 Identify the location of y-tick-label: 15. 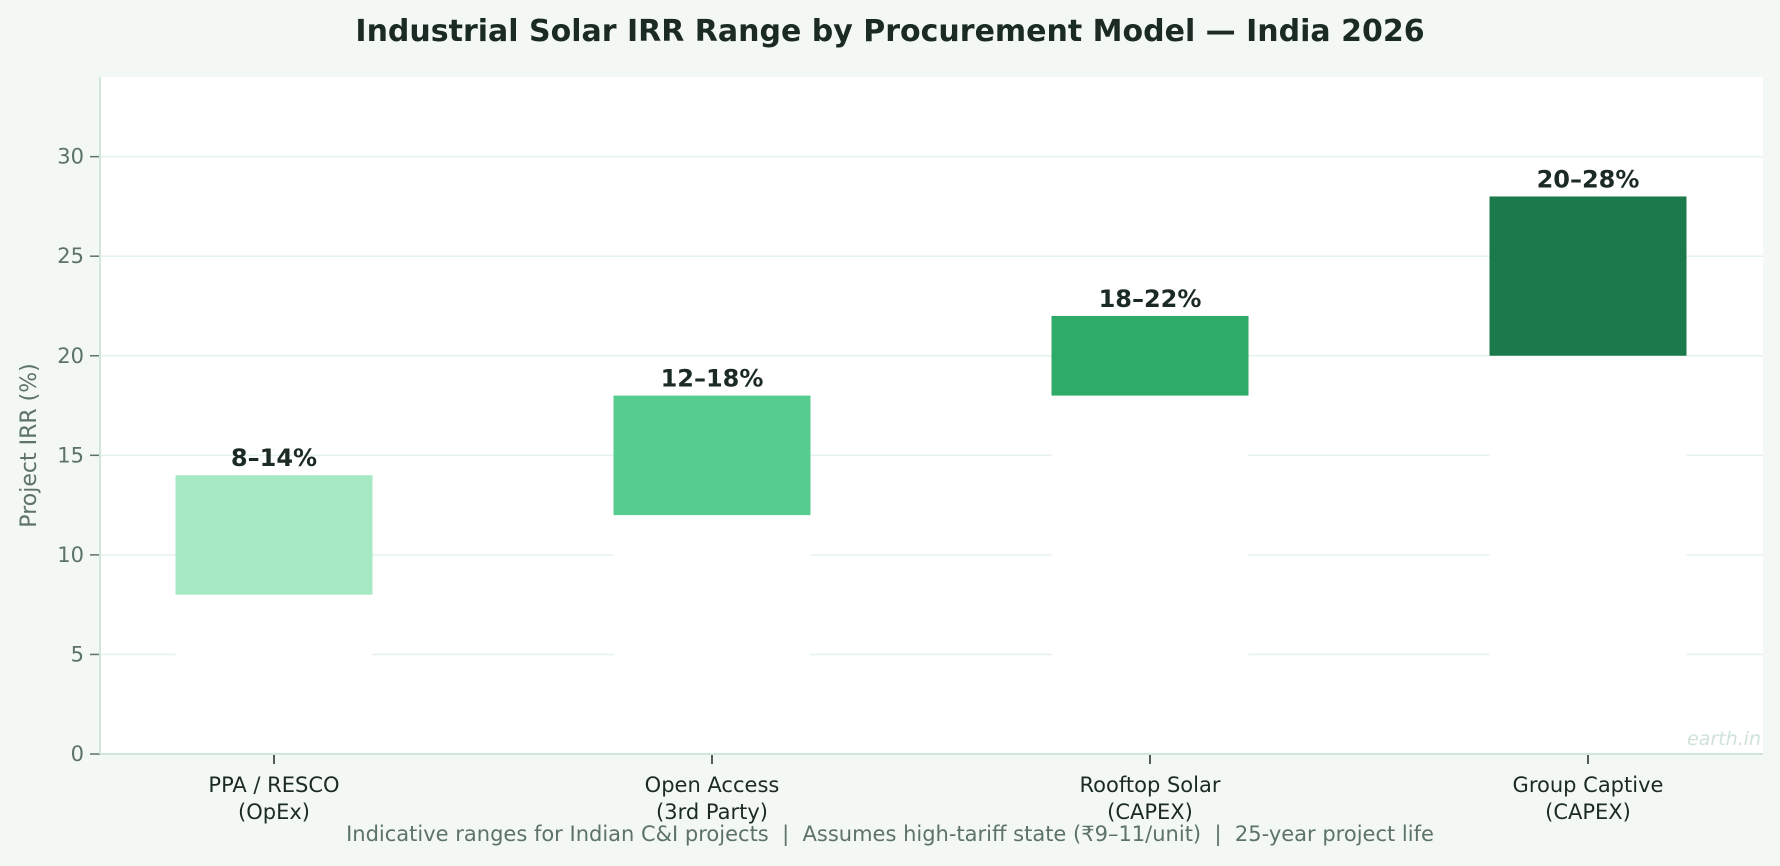
(70, 455).